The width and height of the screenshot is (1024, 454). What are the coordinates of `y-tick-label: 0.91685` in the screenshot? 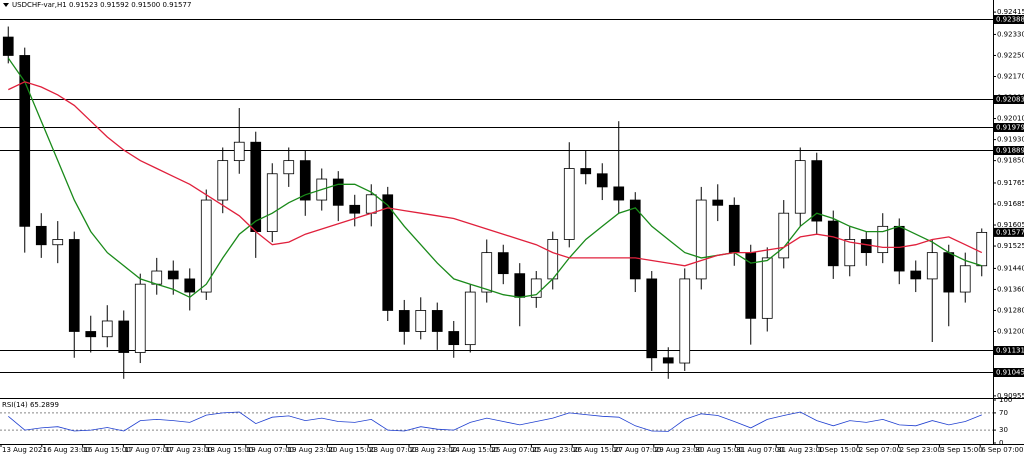 It's located at (1010, 204).